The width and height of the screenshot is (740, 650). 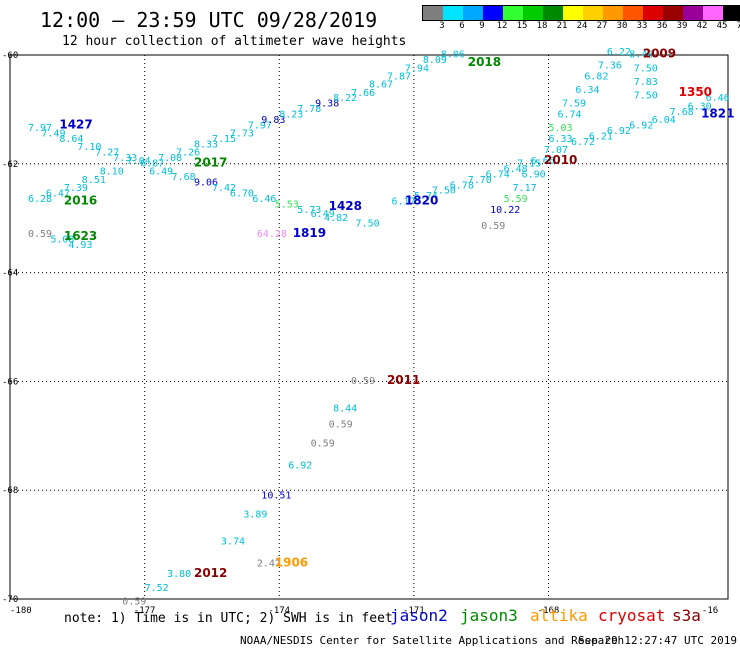 What do you see at coordinates (161, 172) in the screenshot?
I see `wave-height-point: 6.49` at bounding box center [161, 172].